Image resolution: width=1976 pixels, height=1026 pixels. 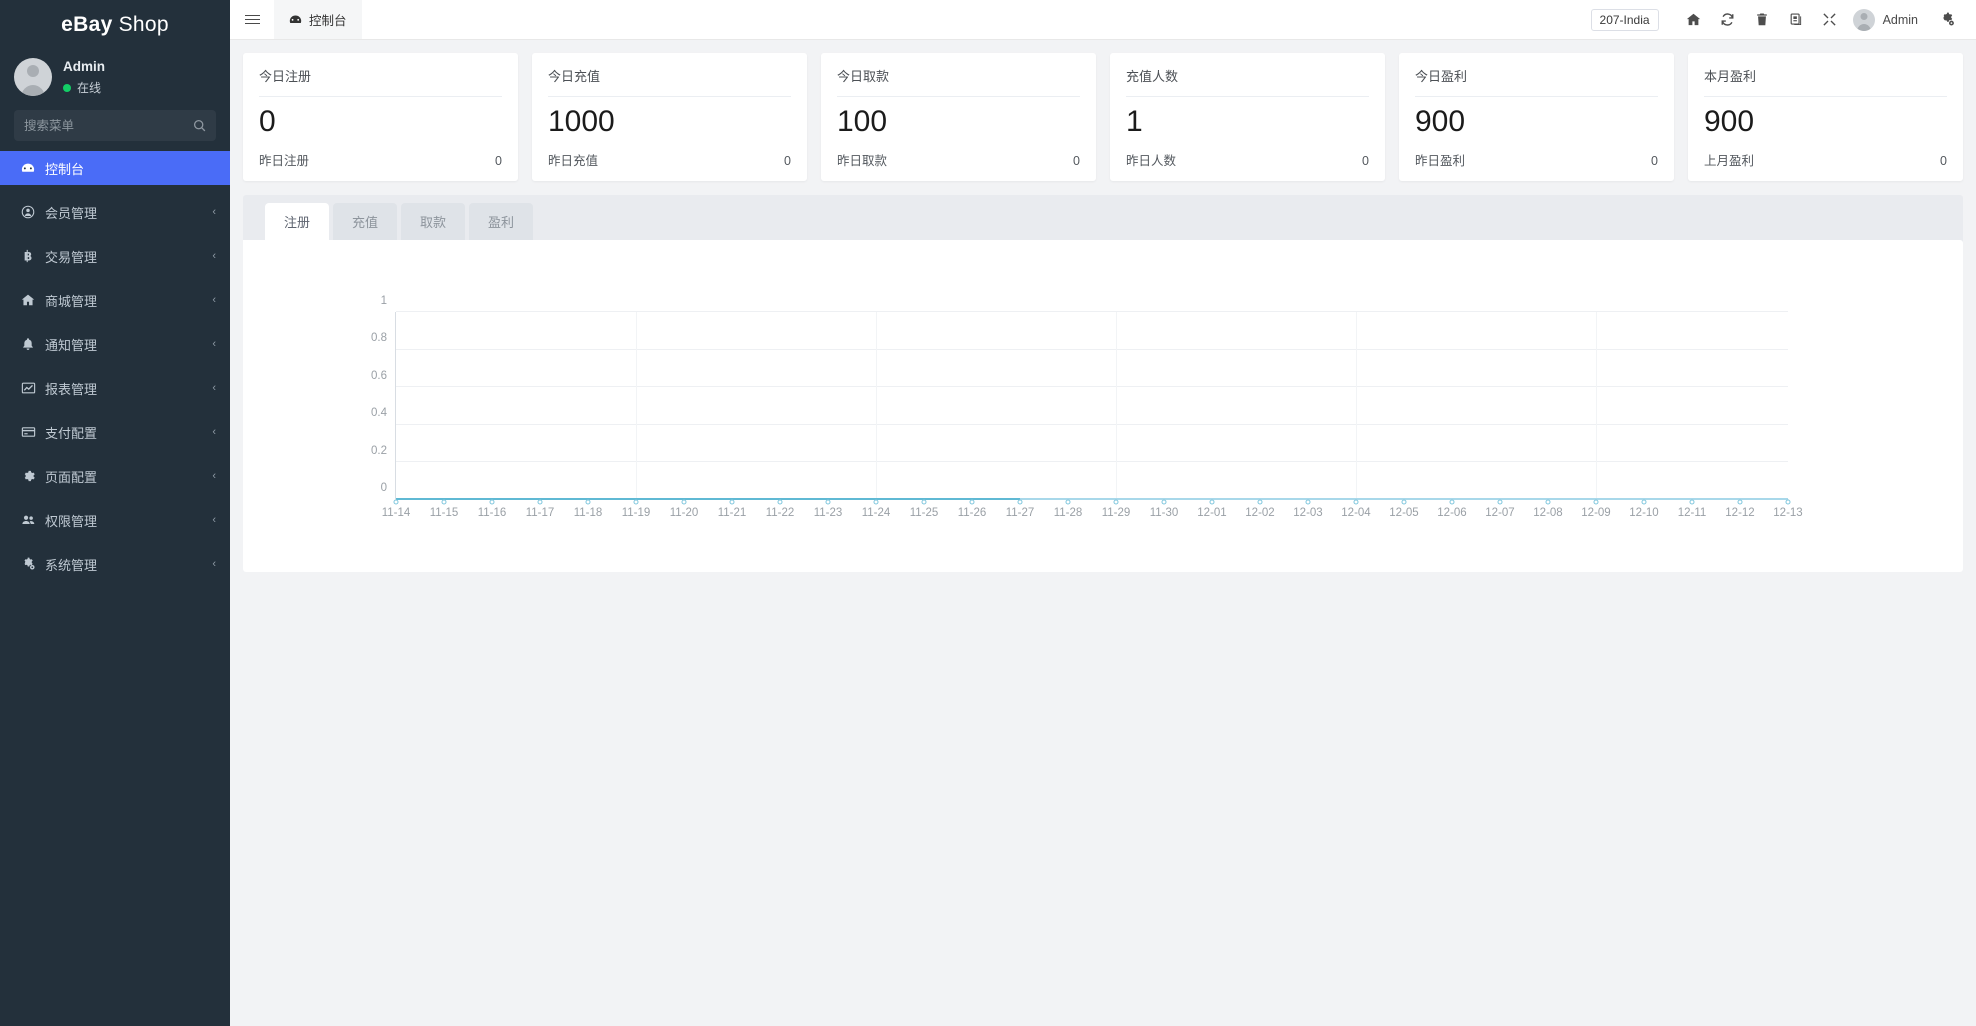 What do you see at coordinates (115, 388) in the screenshot?
I see `sidebar-item-reports: 报表管理 ‹` at bounding box center [115, 388].